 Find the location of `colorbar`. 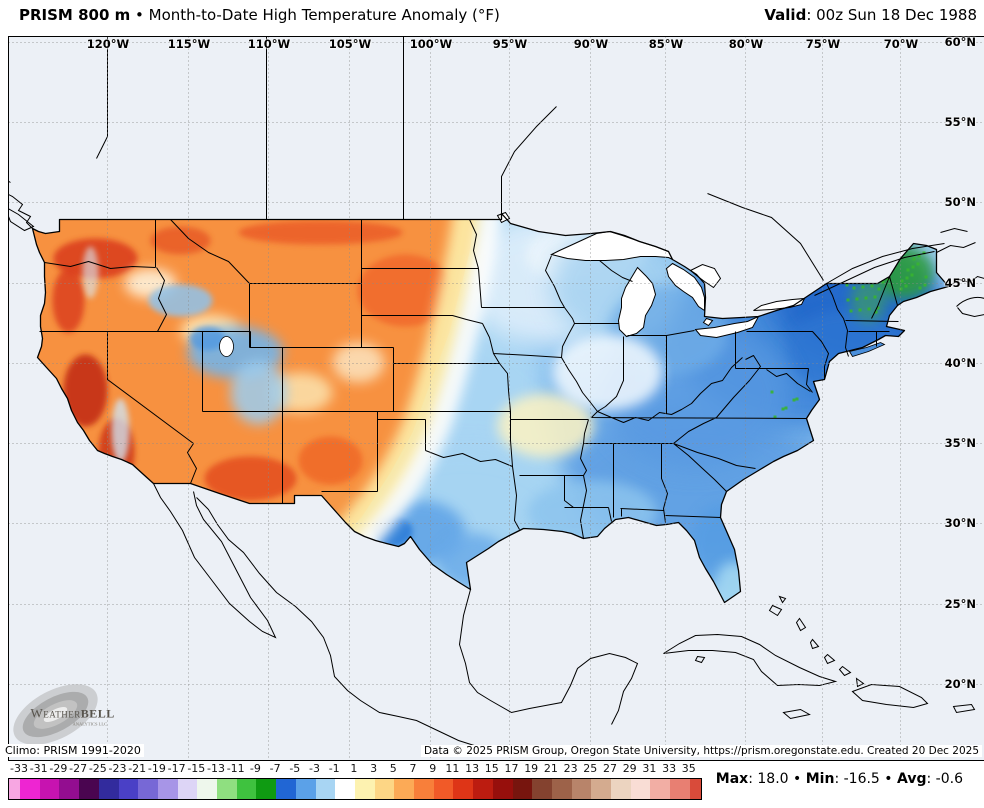

colorbar is located at coordinates (355, 789).